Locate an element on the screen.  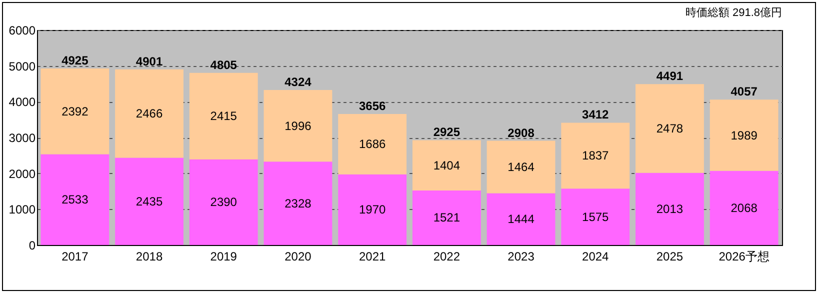
data-label: 2533 is located at coordinates (75, 199).